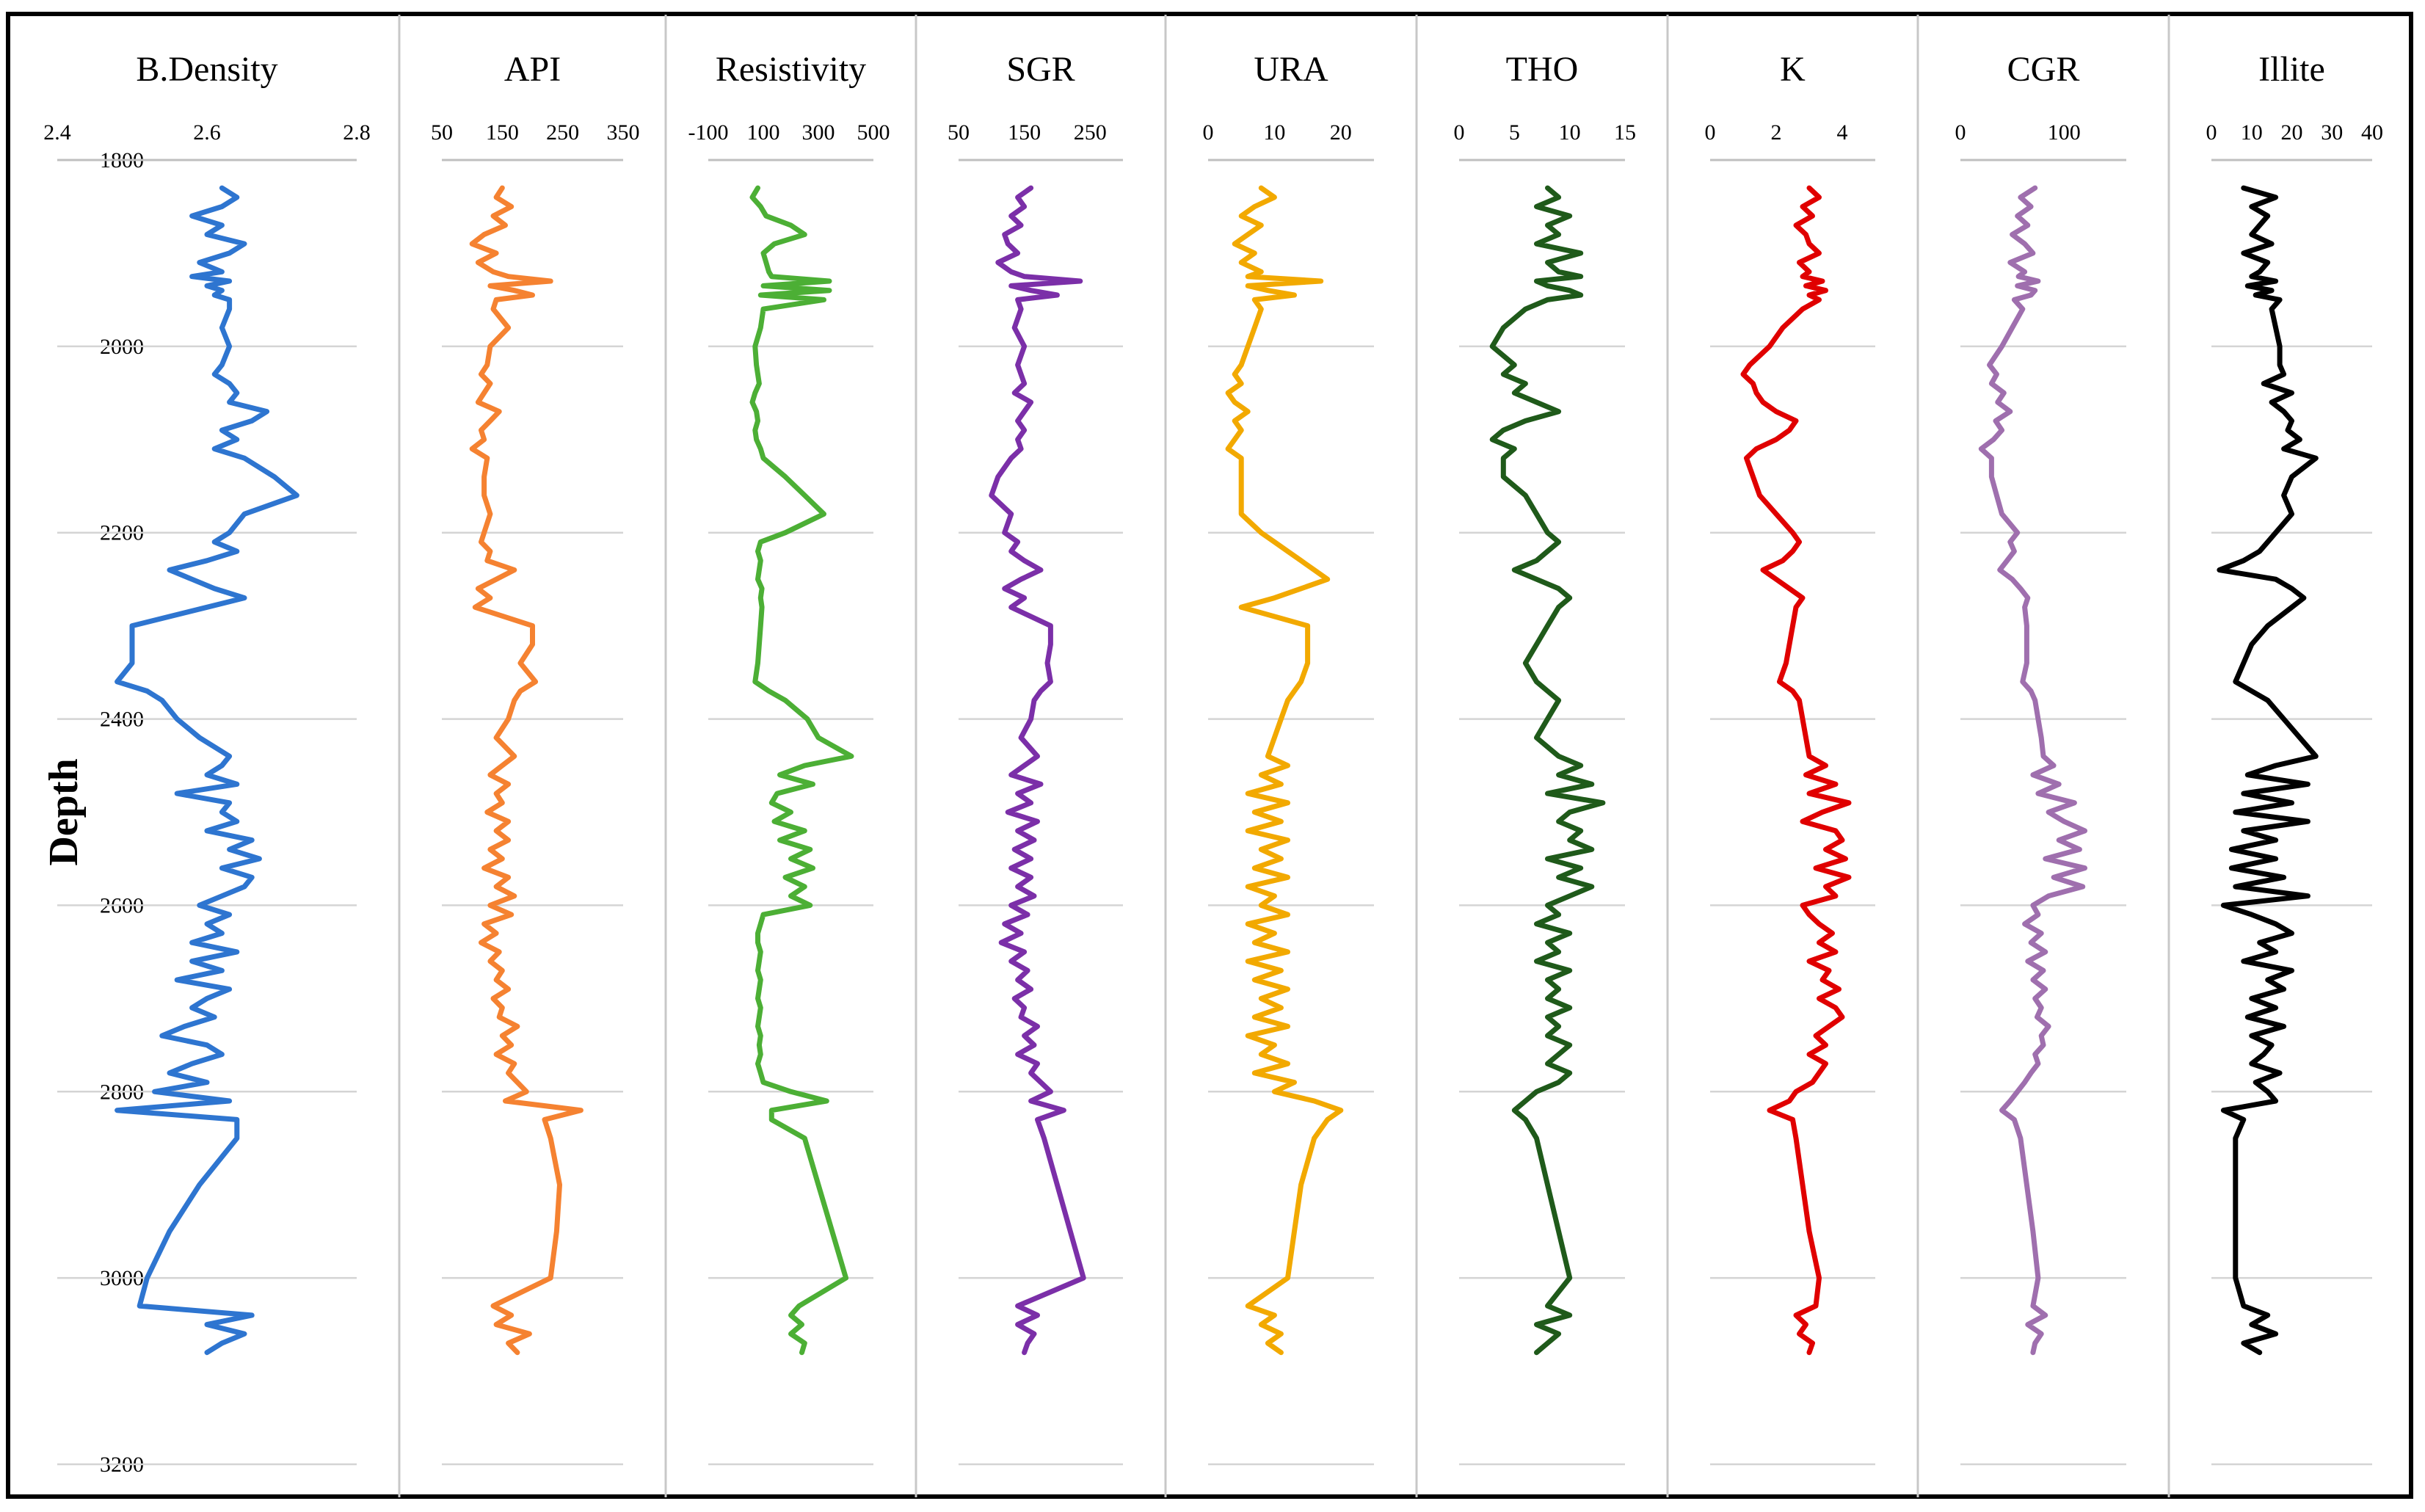 This screenshot has width=2425, height=1512. I want to click on track-title-sgr: SGR, so click(1040, 69).